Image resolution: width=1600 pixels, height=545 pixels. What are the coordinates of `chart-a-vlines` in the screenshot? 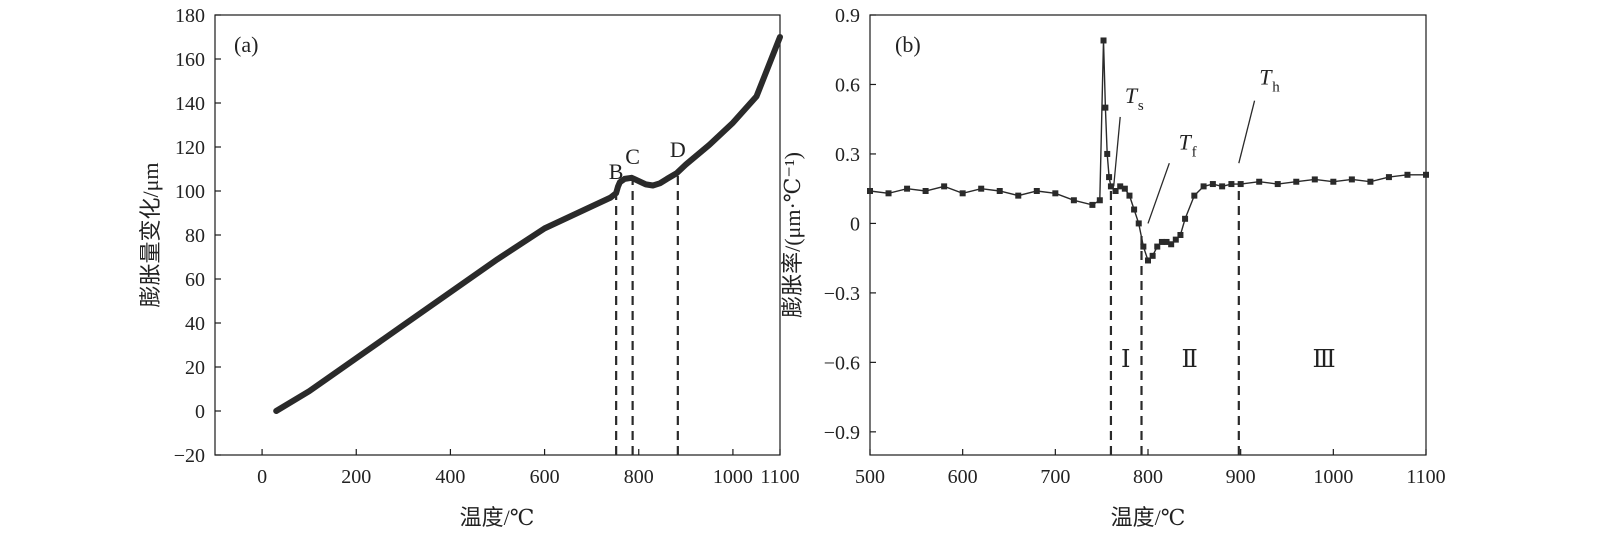 It's located at (647, 313).